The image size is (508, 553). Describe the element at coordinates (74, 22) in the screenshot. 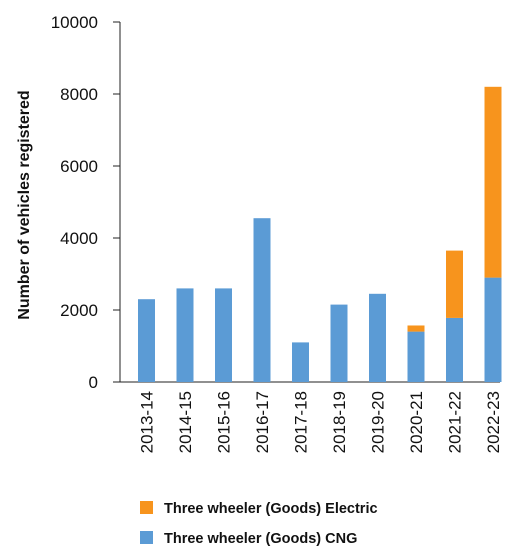

I see `y-tick-label: 10000` at that location.